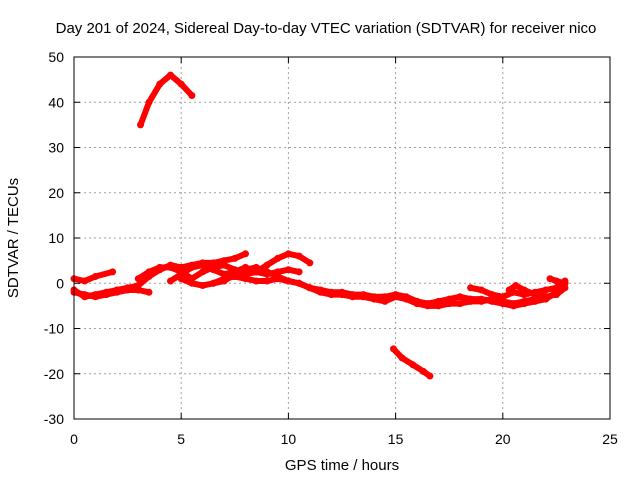 The height and width of the screenshot is (480, 640). Describe the element at coordinates (54, 329) in the screenshot. I see `y-tick-label: -10` at that location.